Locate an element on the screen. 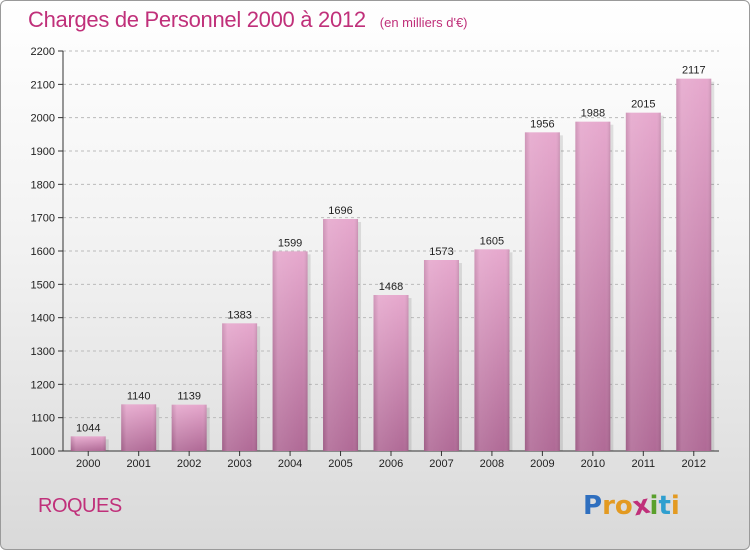  bar-value-label: 1140 is located at coordinates (139, 396).